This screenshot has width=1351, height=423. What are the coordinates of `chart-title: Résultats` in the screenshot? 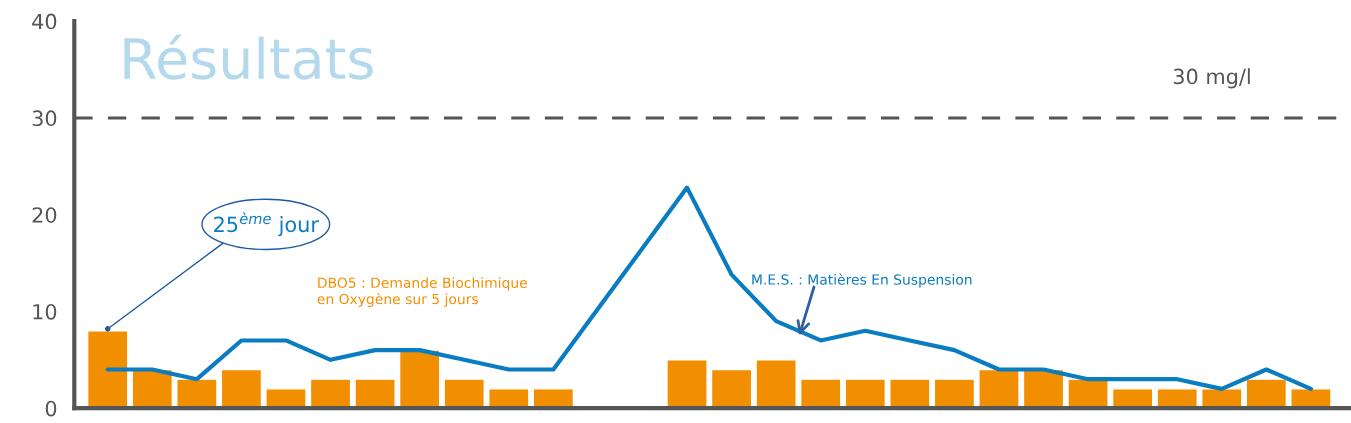 It's located at (248, 57).